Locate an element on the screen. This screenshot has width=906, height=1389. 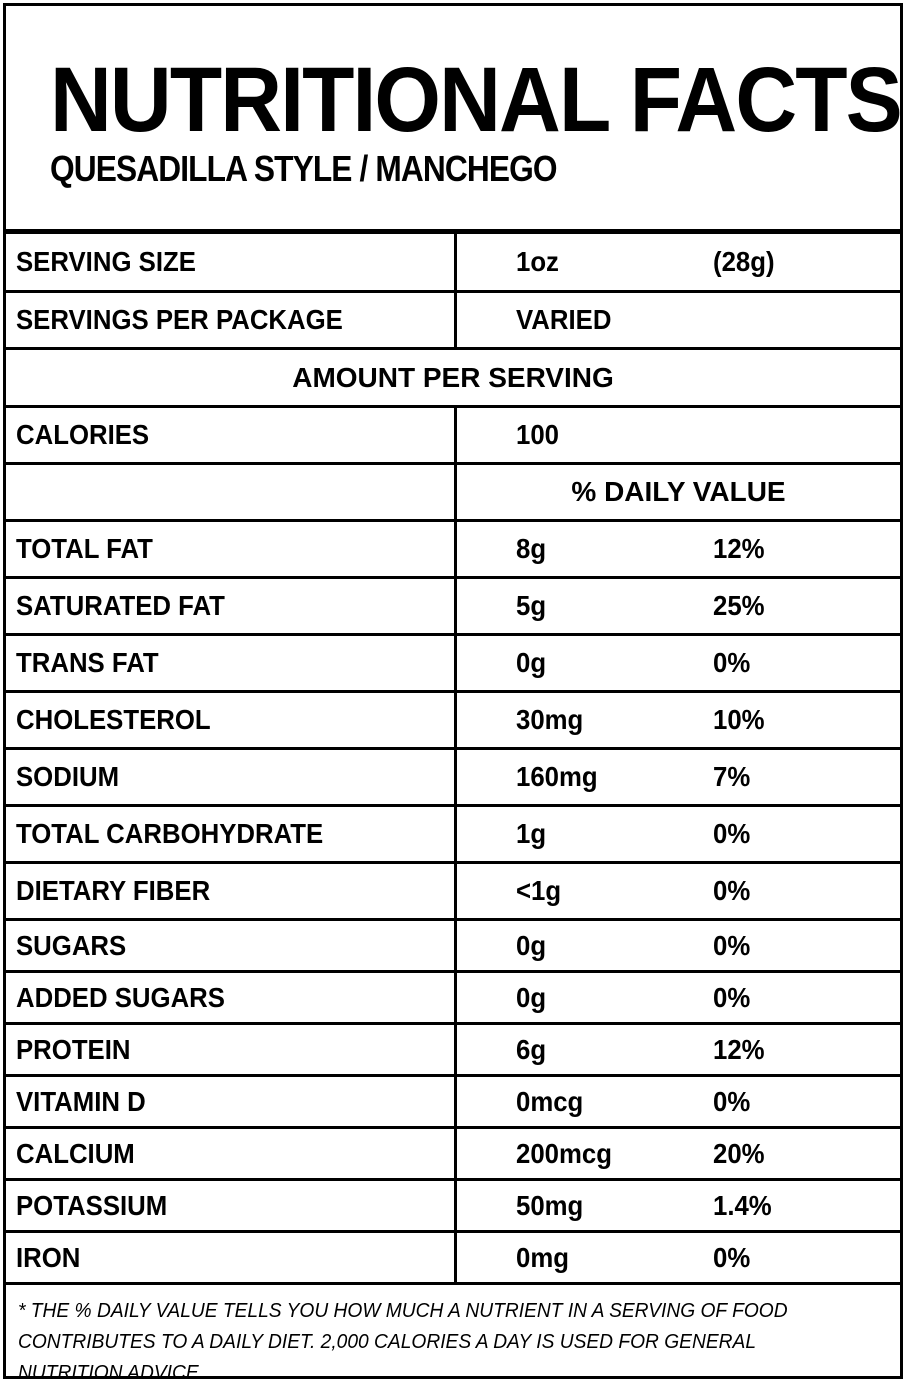
nutrient-name: VITAMIN D is located at coordinates (81, 1101).